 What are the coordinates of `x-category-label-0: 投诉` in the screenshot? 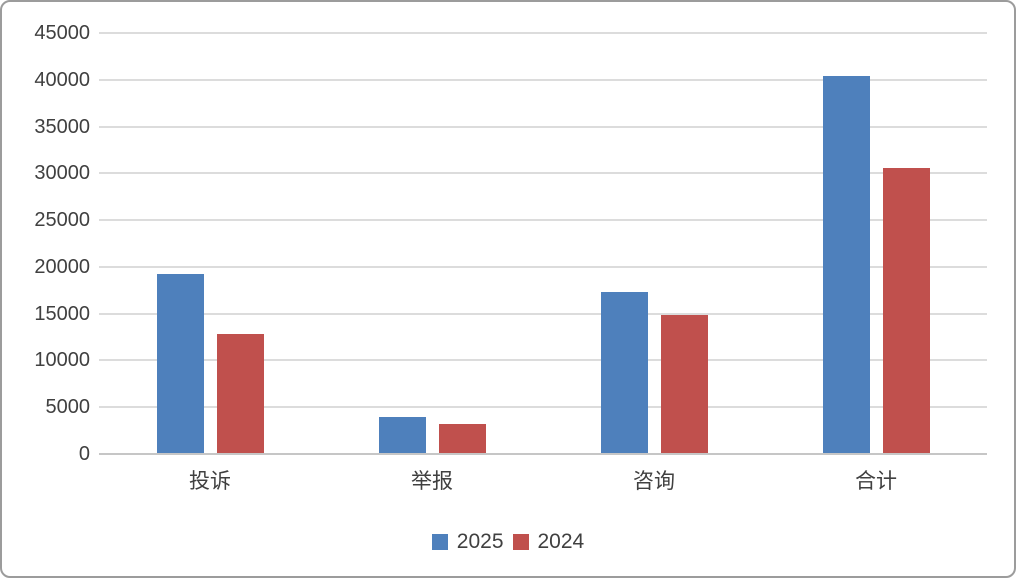 It's located at (210, 481).